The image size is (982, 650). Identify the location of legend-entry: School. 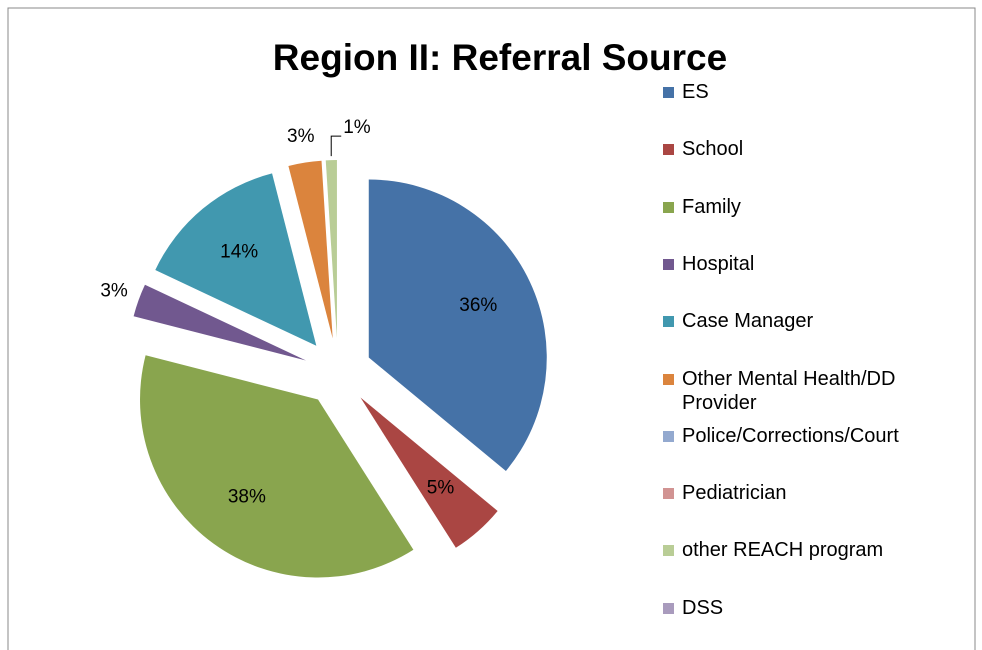
(807, 149).